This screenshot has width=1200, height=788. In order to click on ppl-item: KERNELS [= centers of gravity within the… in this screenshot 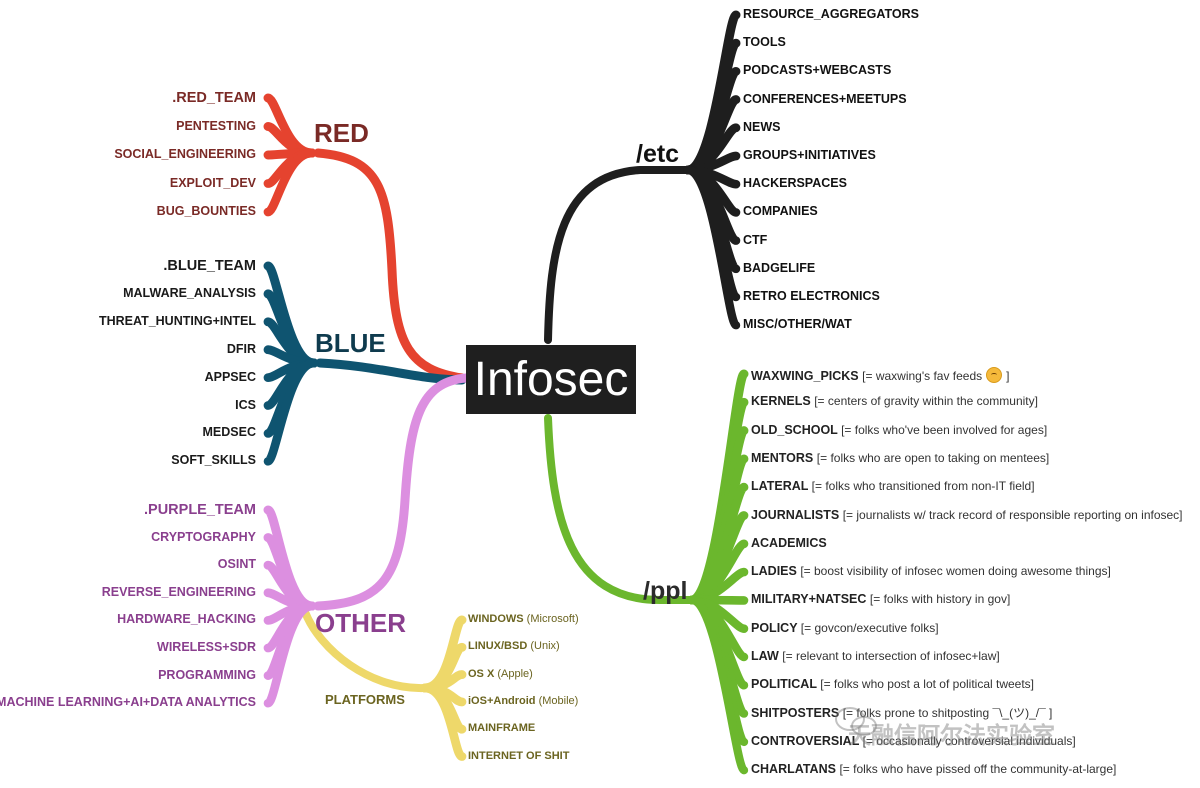, I will do `click(894, 401)`.